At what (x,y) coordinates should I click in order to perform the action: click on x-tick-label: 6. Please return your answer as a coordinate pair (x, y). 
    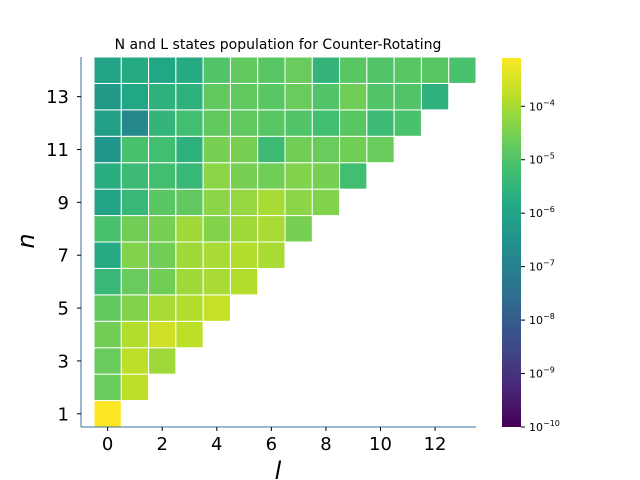
    Looking at the image, I should click on (271, 444).